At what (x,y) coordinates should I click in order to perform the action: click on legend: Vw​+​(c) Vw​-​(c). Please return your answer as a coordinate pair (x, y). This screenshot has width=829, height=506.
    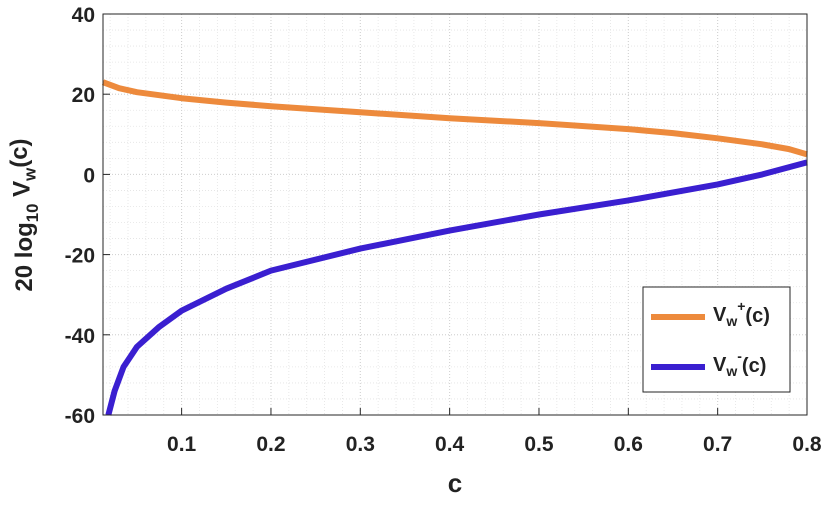
    Looking at the image, I should click on (716, 339).